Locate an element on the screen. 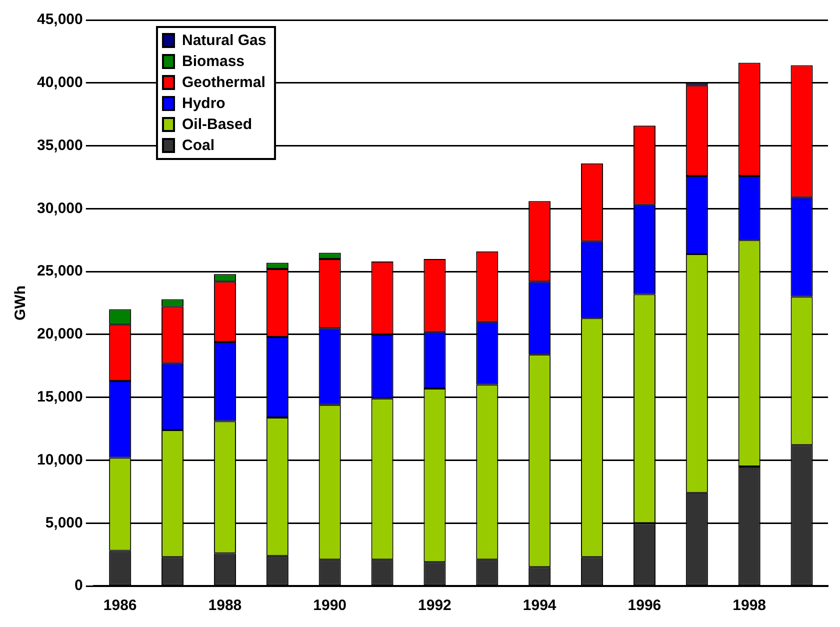 The width and height of the screenshot is (840, 627). y-tick-label: 45,000 is located at coordinates (59, 19).